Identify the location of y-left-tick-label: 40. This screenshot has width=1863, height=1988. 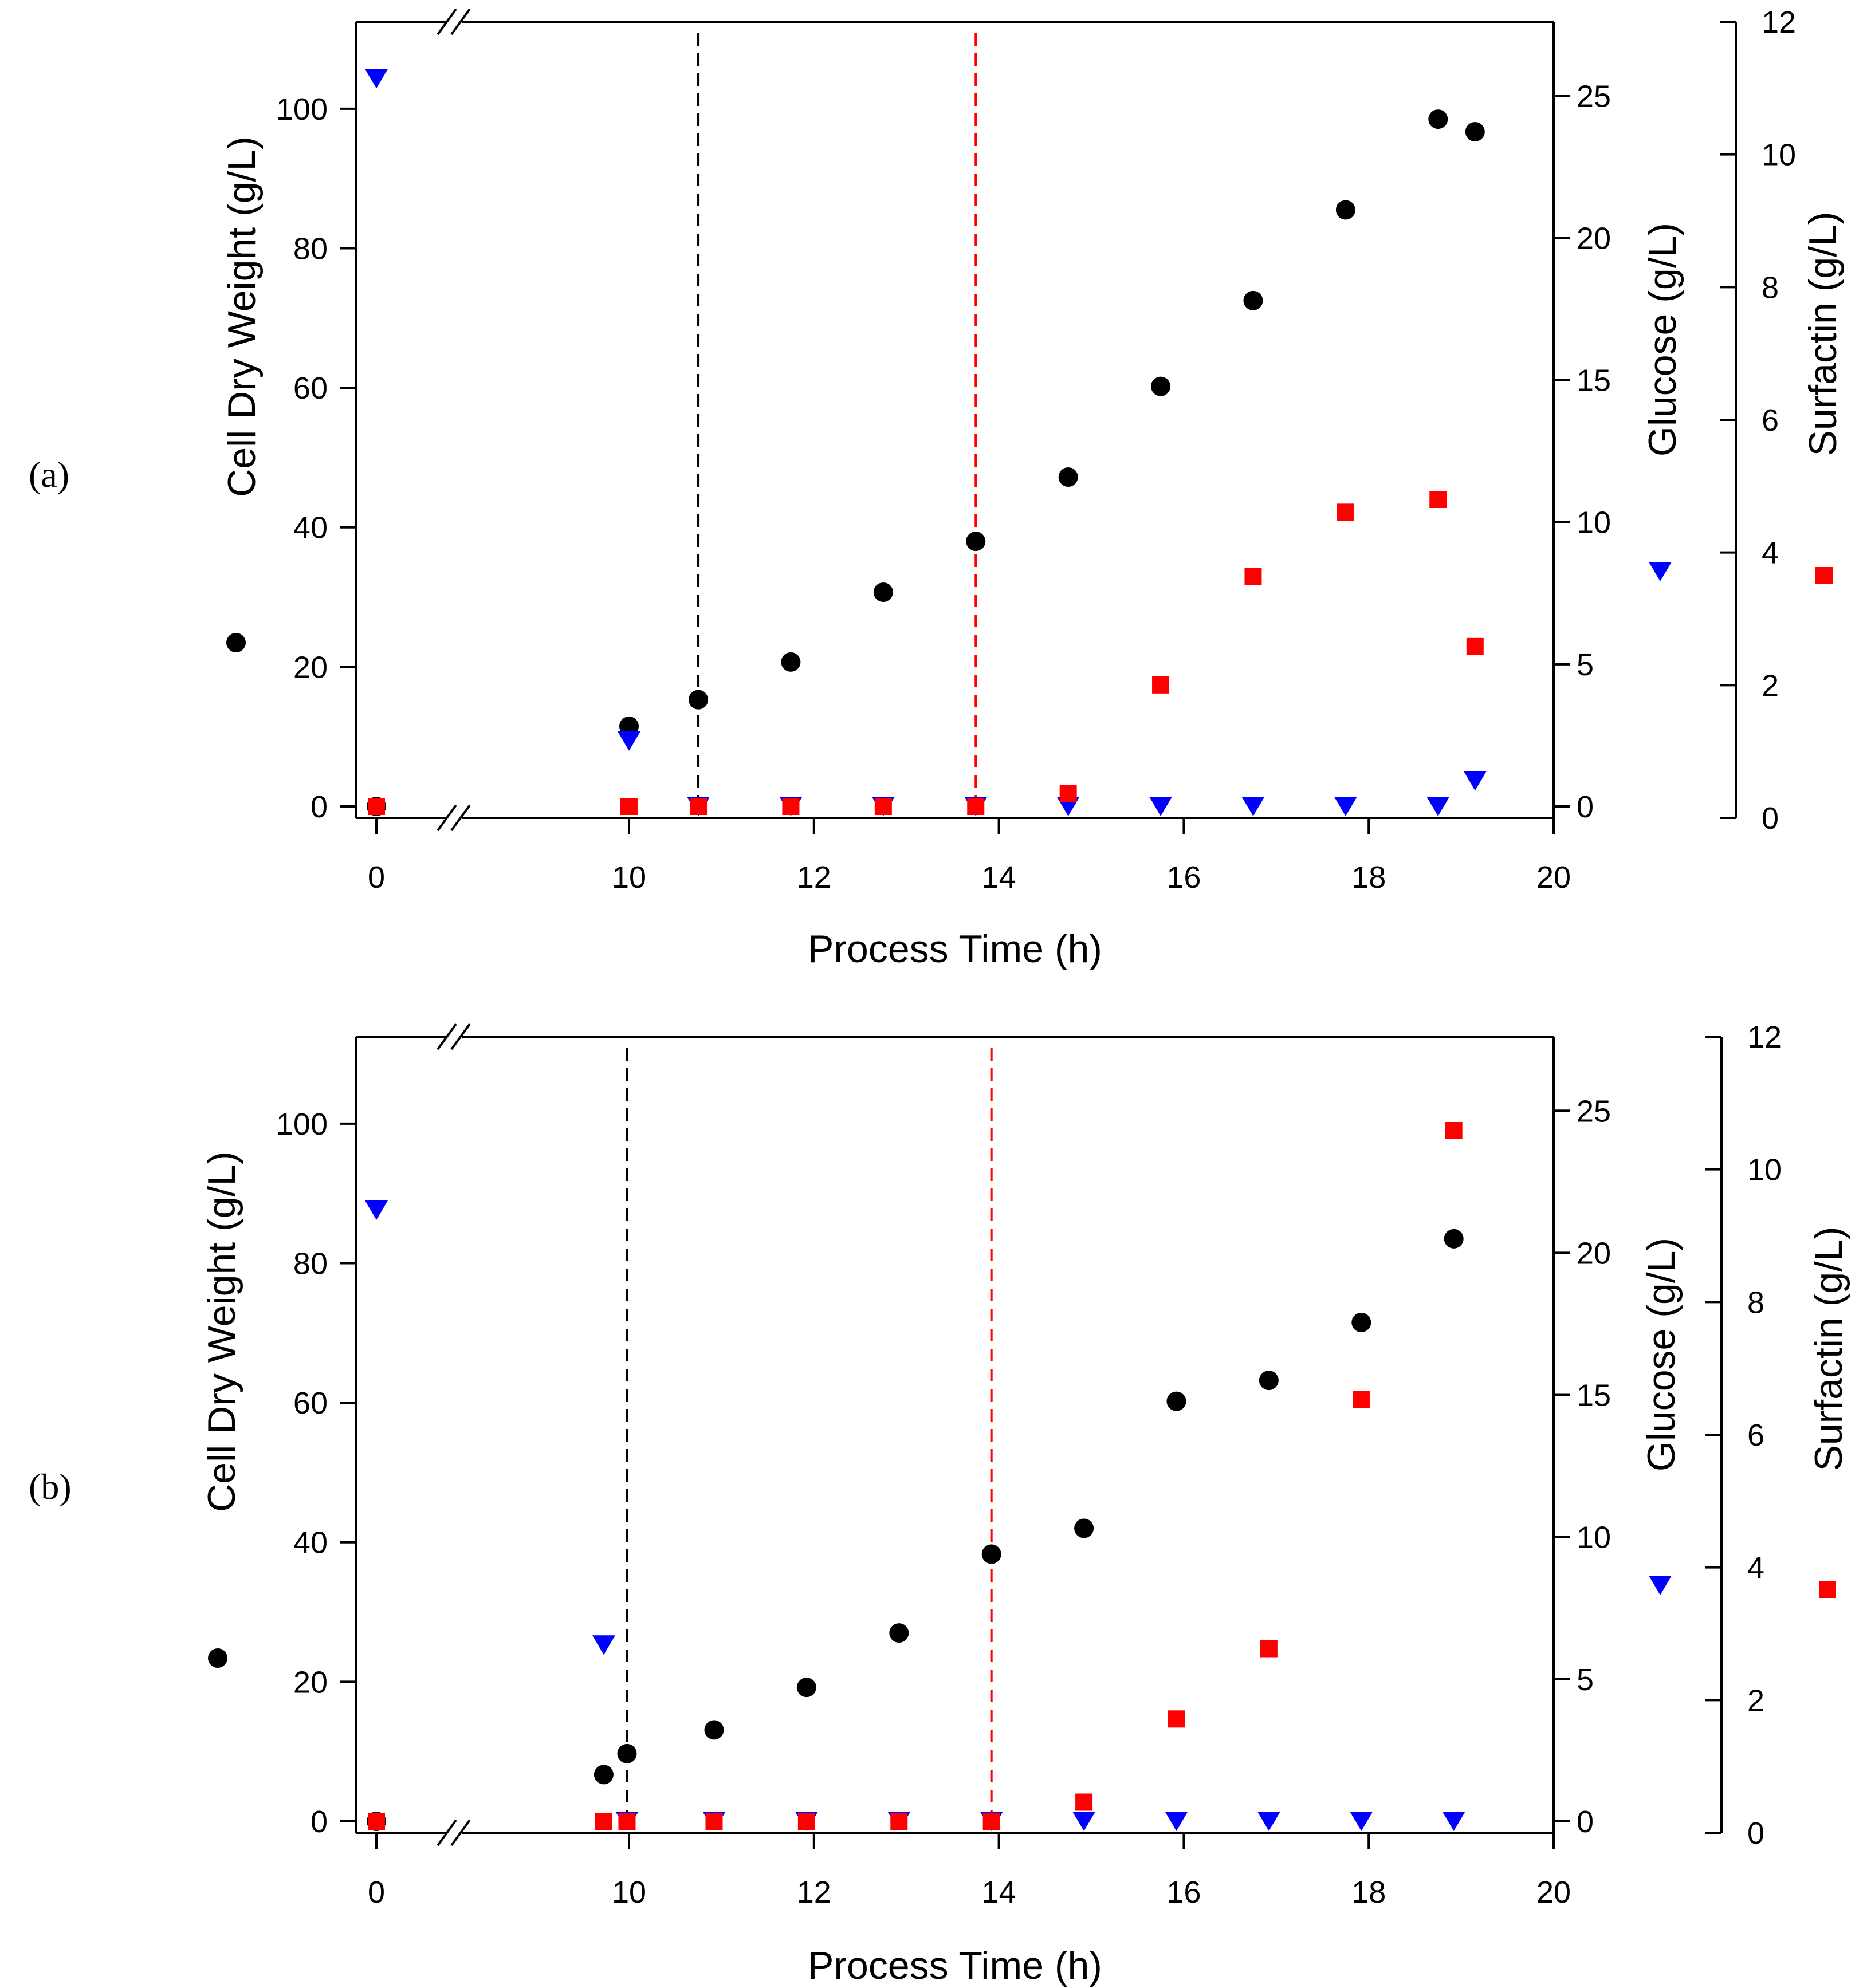
(310, 528).